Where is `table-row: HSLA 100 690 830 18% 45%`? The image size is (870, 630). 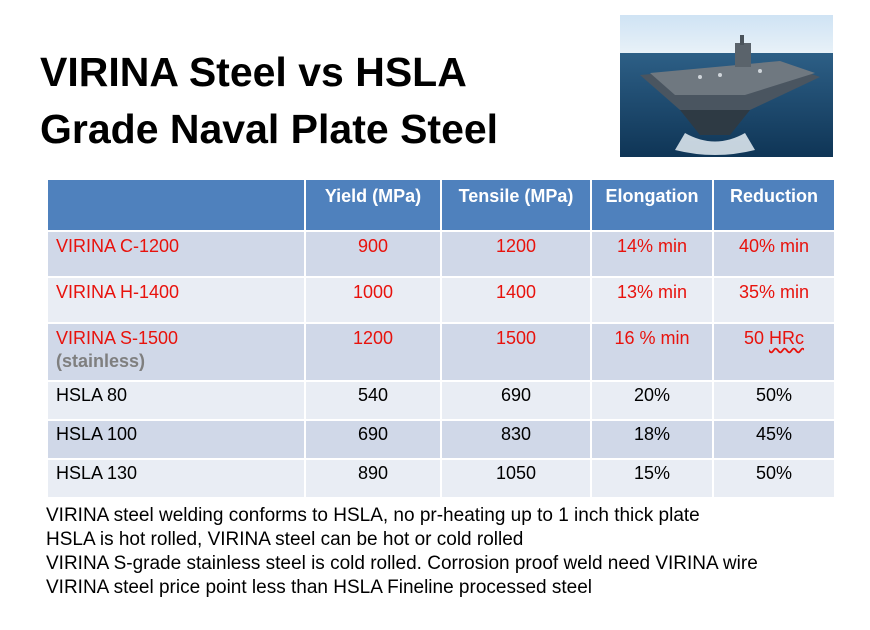 table-row: HSLA 100 690 830 18% 45% is located at coordinates (441, 439).